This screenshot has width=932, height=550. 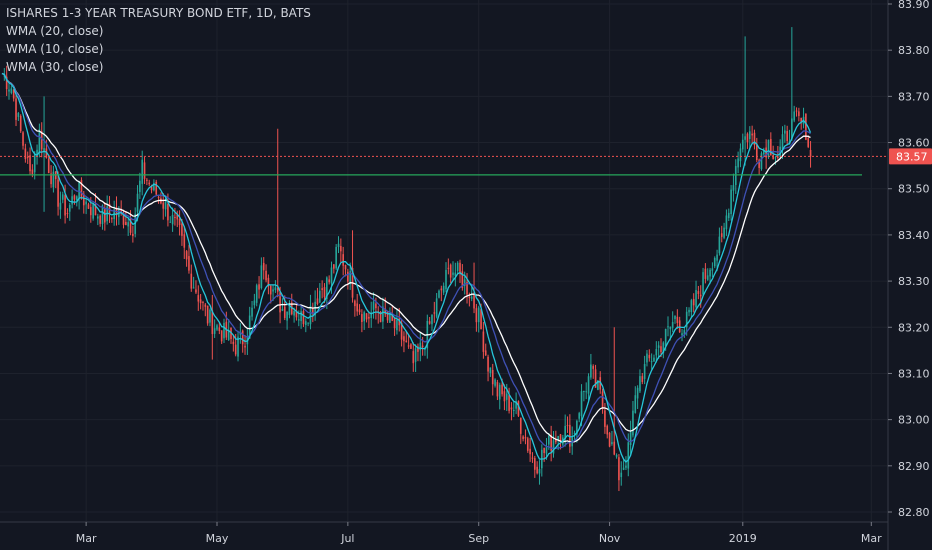 I want to click on price-tick-label: 82.80, so click(x=914, y=512).